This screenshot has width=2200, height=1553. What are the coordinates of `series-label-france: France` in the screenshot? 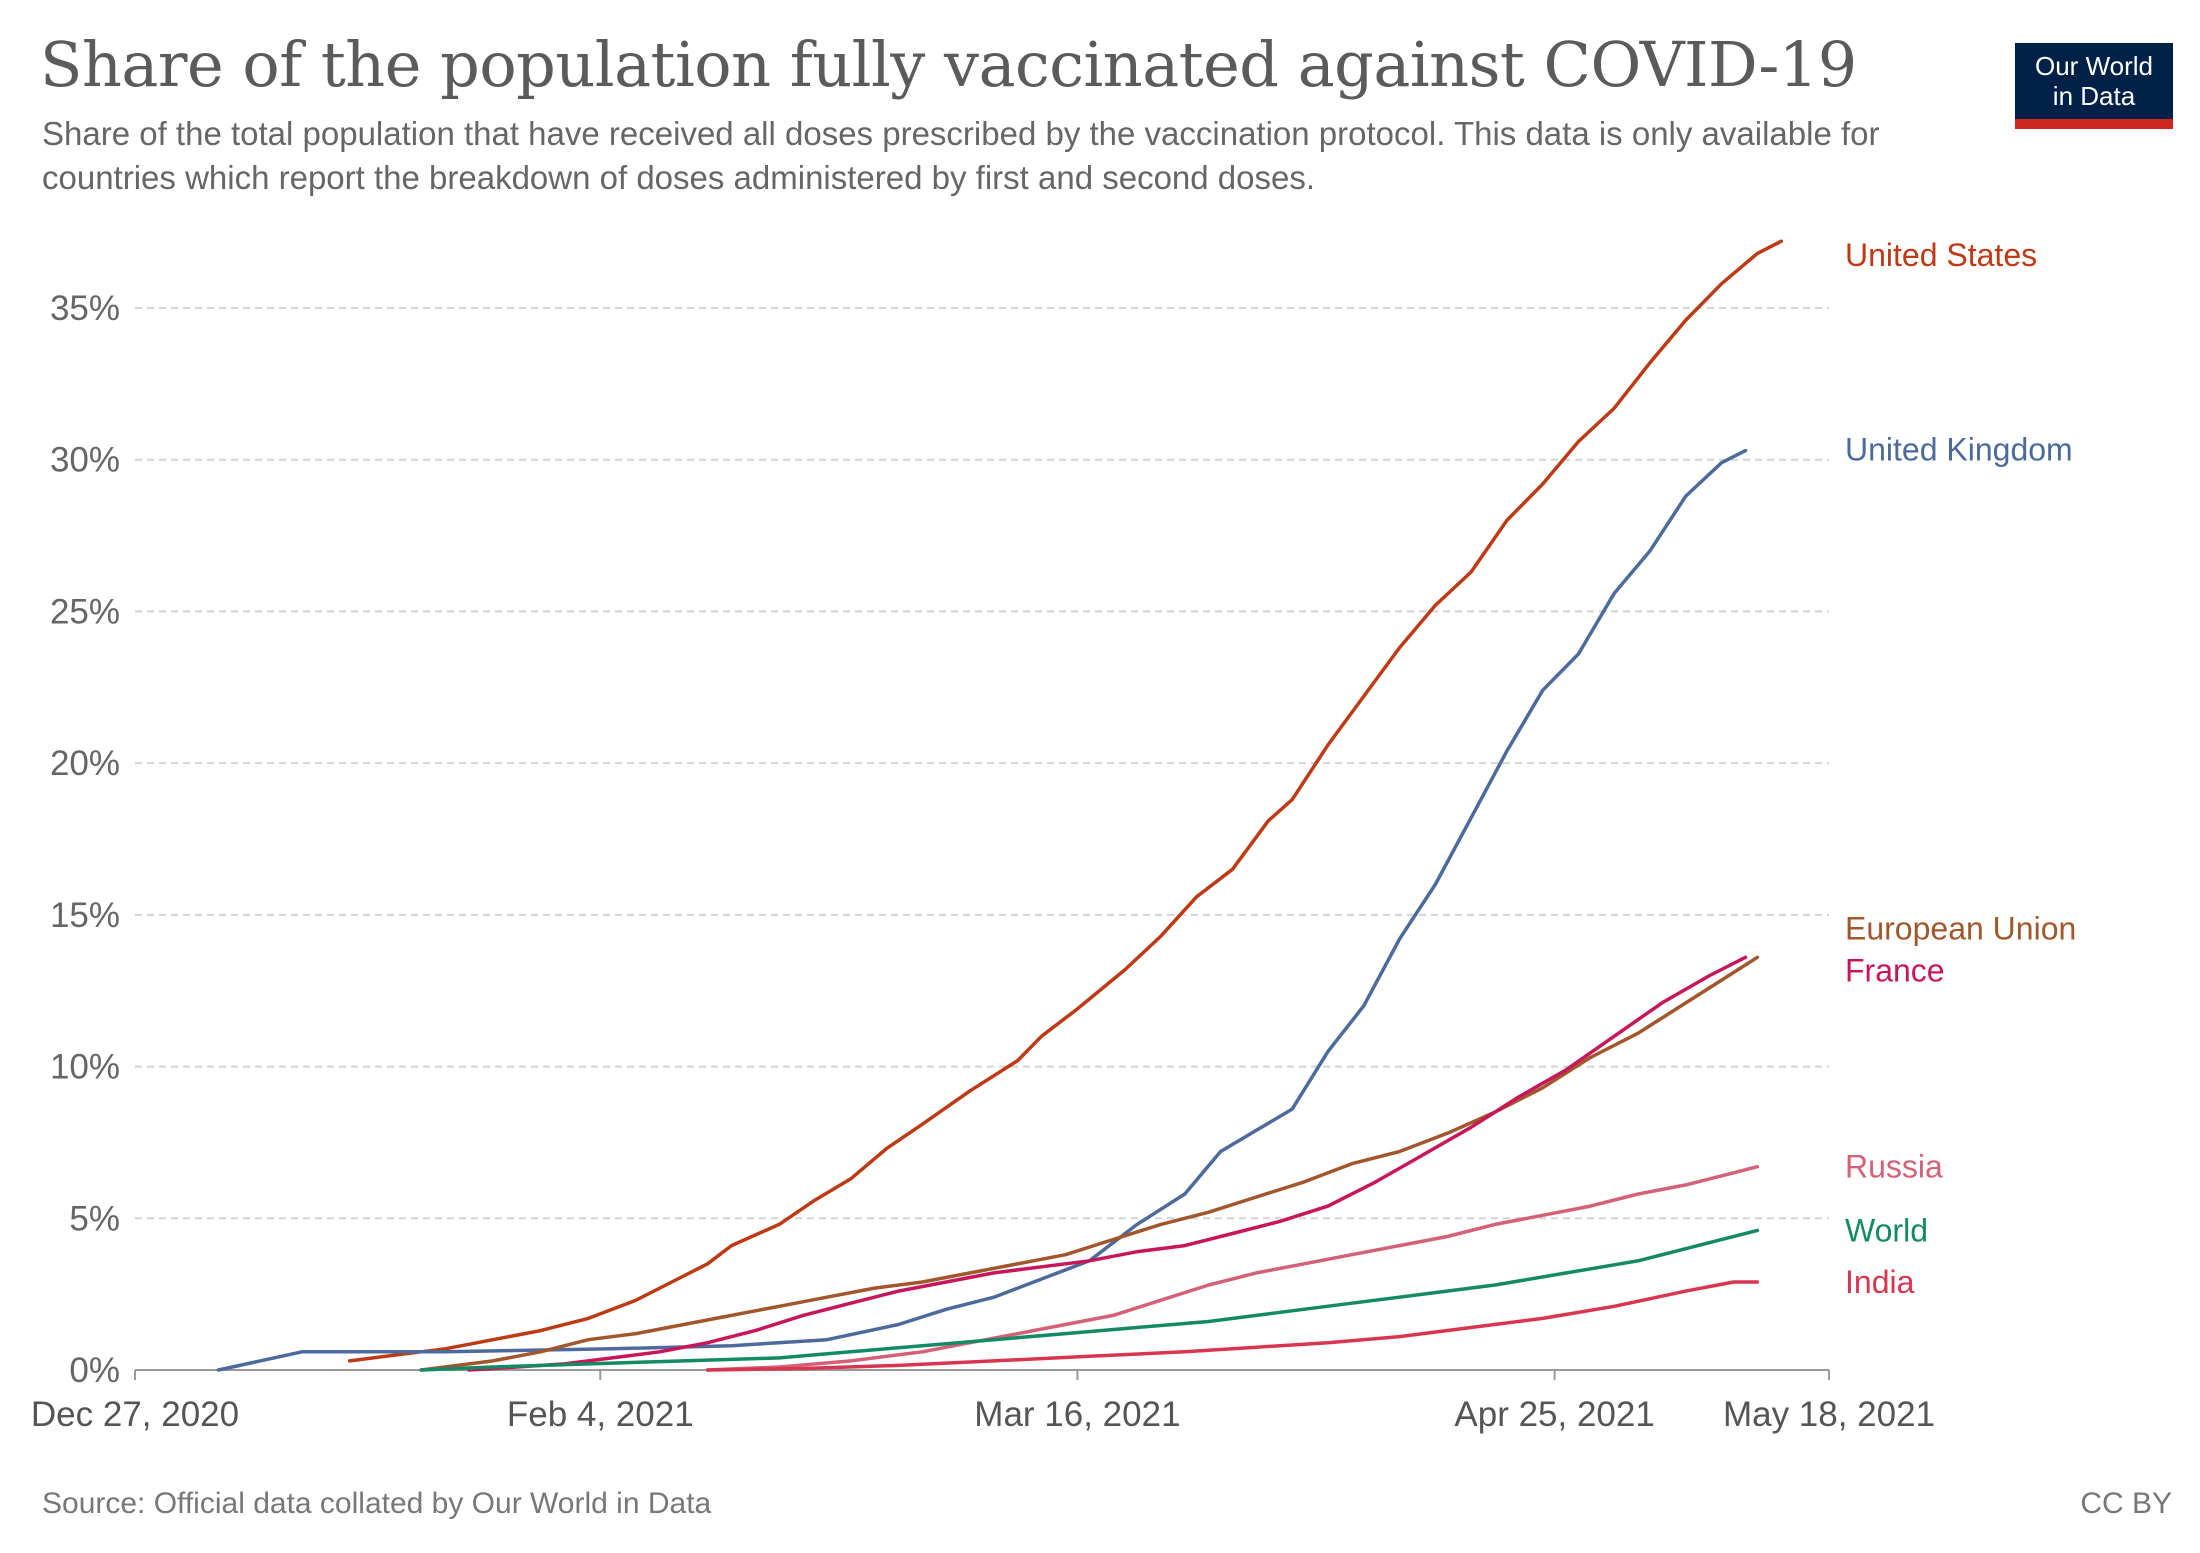 It's located at (1895, 970).